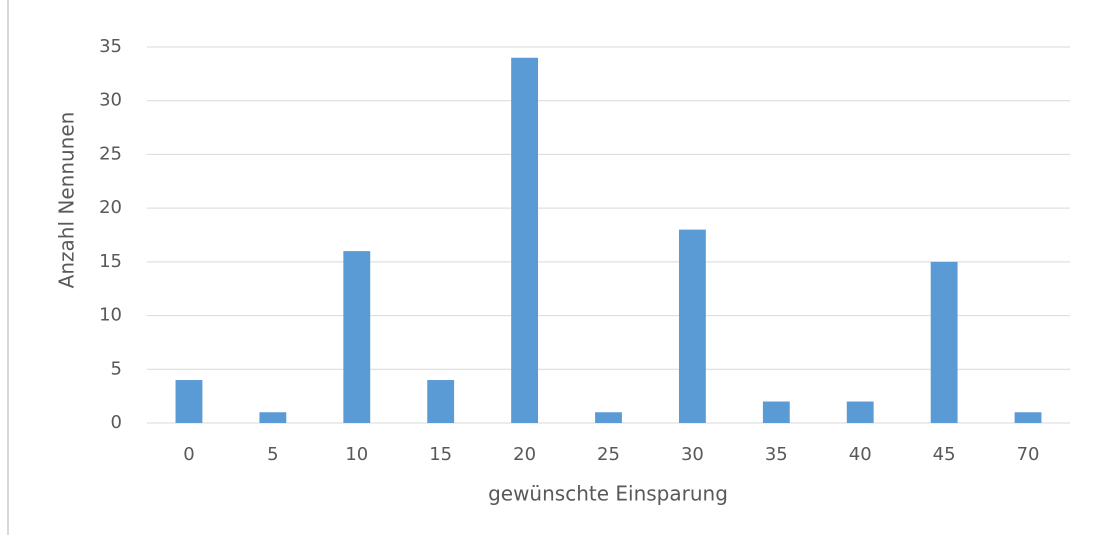  What do you see at coordinates (692, 454) in the screenshot?
I see `x-tick-label: 30` at bounding box center [692, 454].